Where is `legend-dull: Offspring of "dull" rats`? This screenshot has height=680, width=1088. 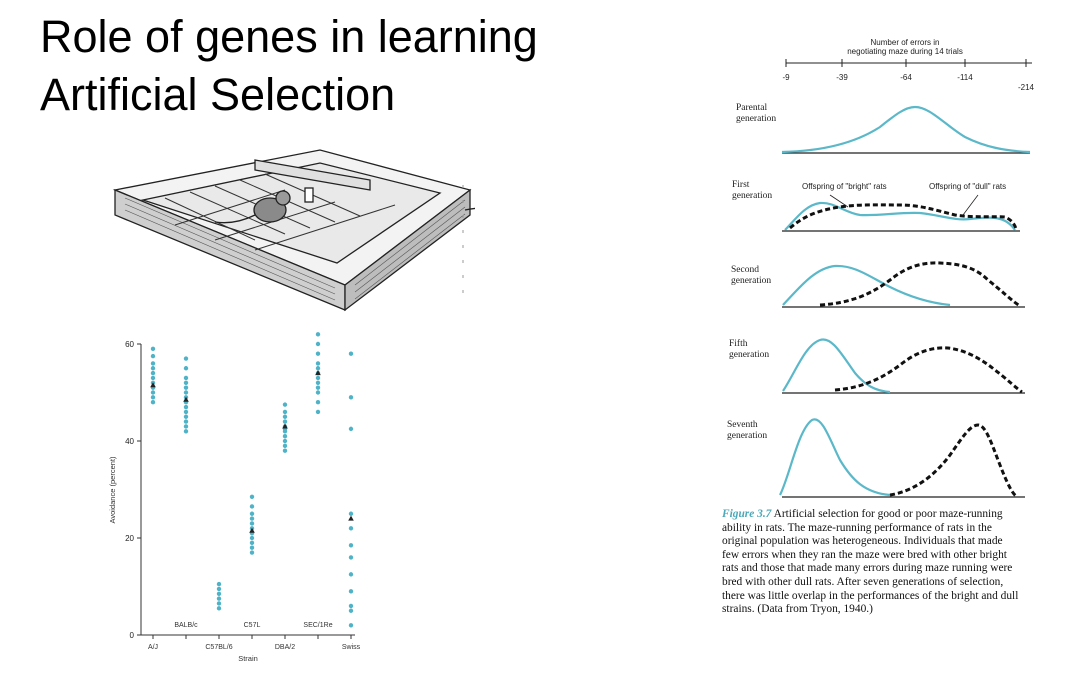
legend-dull: Offspring of "dull" rats is located at coordinates (967, 186).